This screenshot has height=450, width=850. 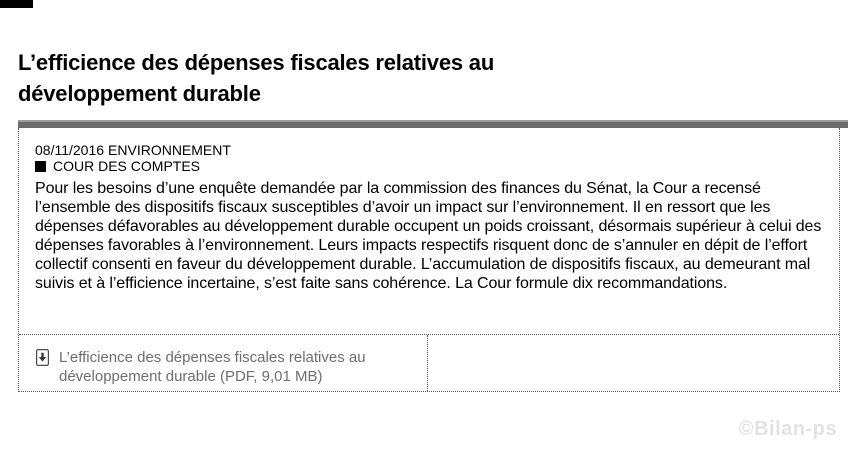 I want to click on article-source: COUR DES COMPTES, so click(x=127, y=166).